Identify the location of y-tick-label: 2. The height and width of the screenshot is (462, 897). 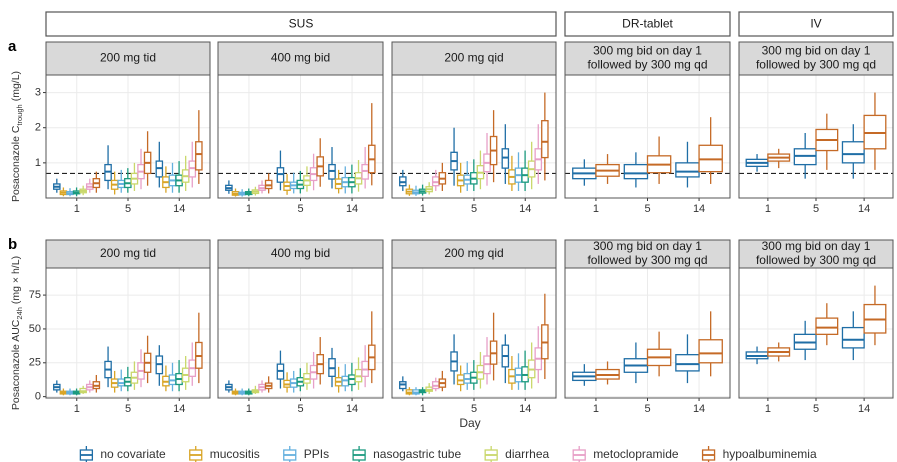
(38, 128).